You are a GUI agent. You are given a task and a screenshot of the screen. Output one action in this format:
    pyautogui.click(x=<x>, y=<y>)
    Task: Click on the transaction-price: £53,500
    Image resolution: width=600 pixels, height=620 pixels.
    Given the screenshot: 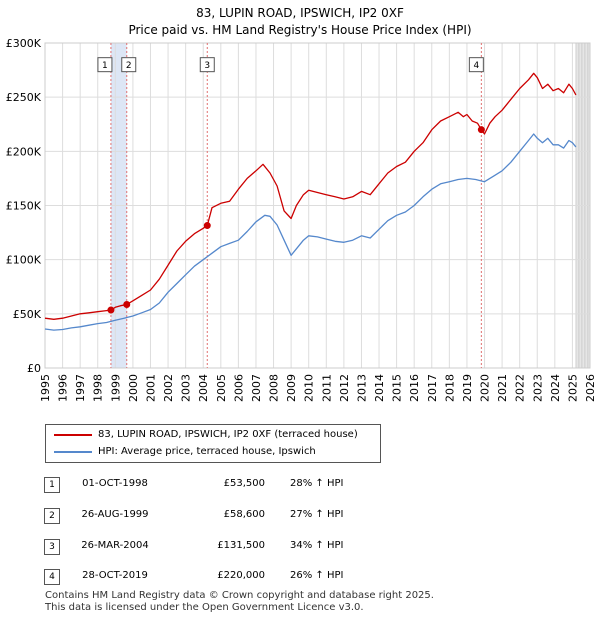 What is the action you would take?
    pyautogui.click(x=244, y=483)
    